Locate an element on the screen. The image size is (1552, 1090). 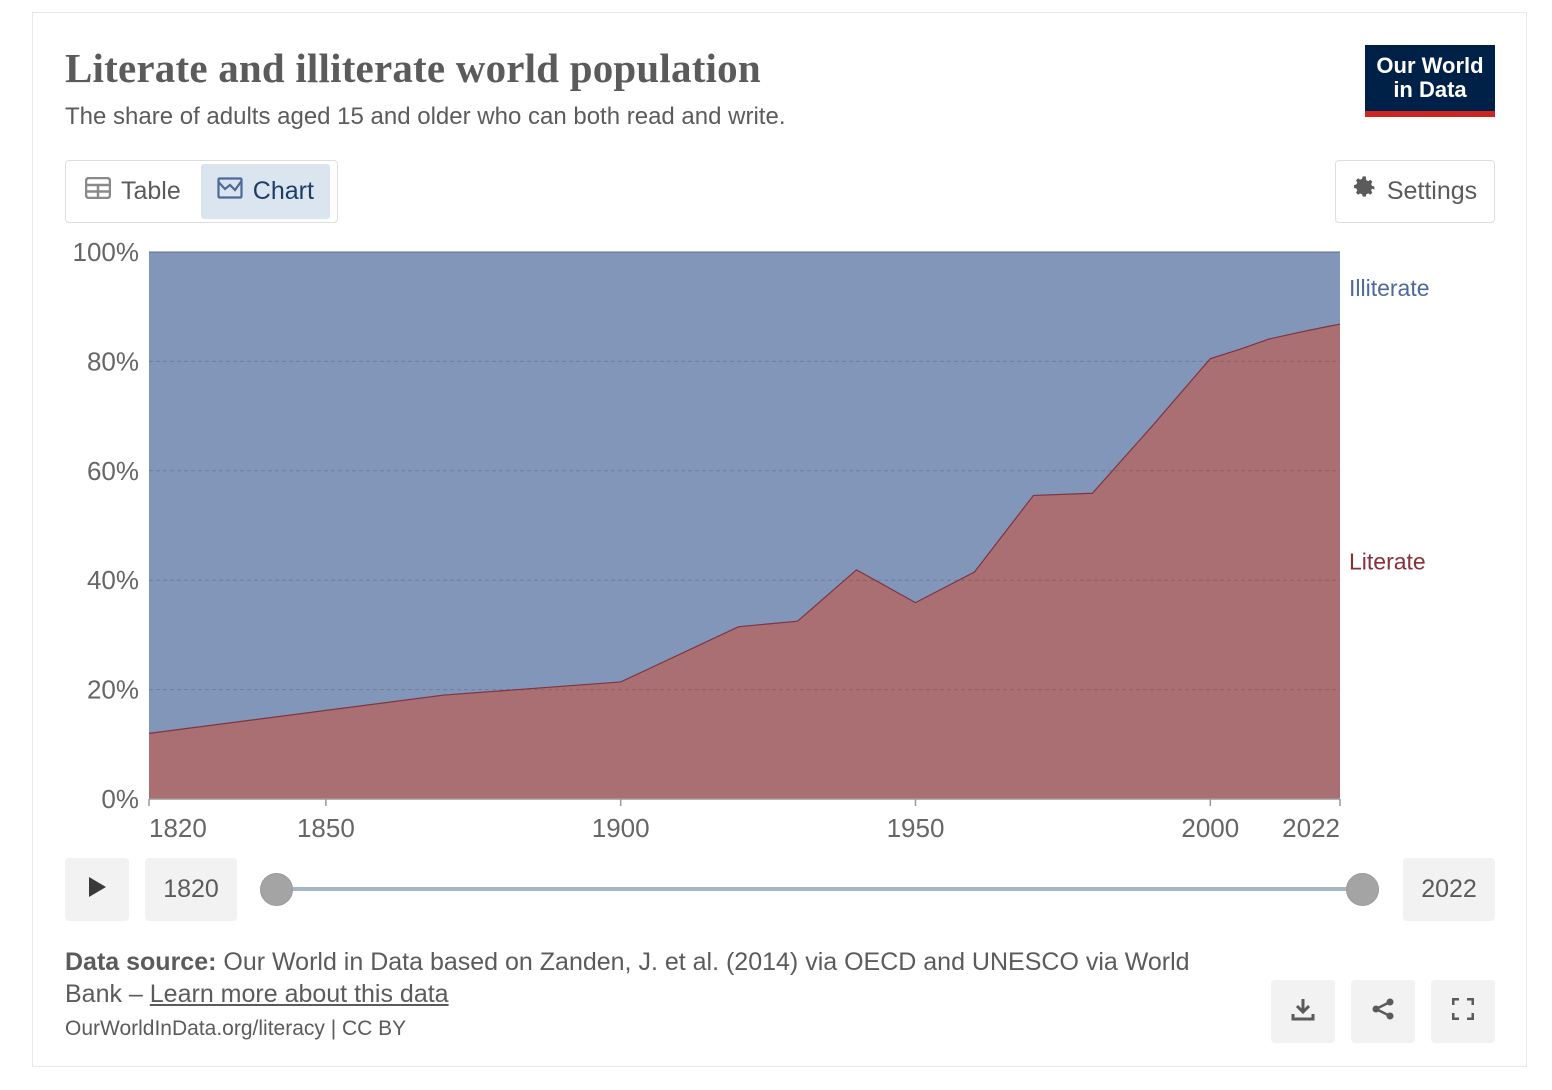
logo-line-2: in Data is located at coordinates (1430, 89).